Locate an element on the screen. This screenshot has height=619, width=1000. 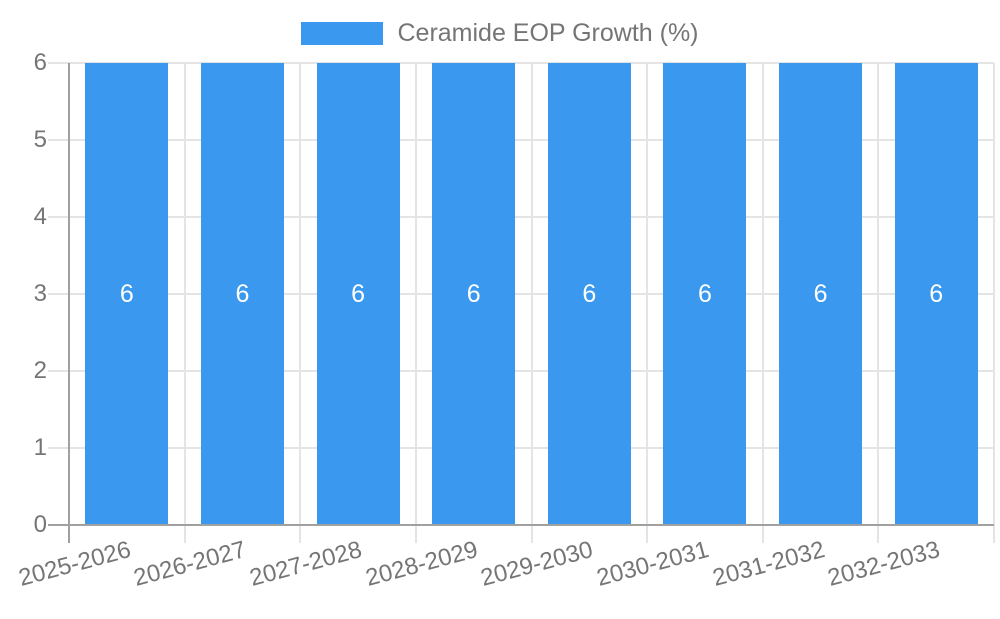
y-tick-label: 5 is located at coordinates (40, 139).